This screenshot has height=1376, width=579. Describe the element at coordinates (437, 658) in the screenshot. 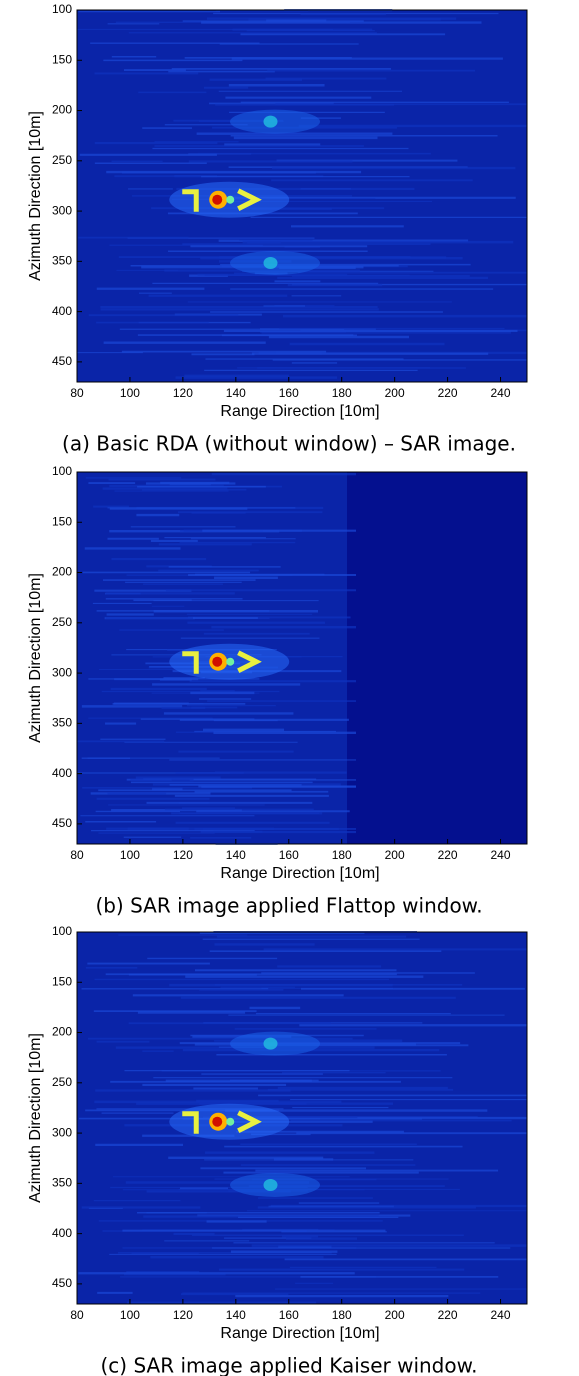

I see `dark-region` at that location.